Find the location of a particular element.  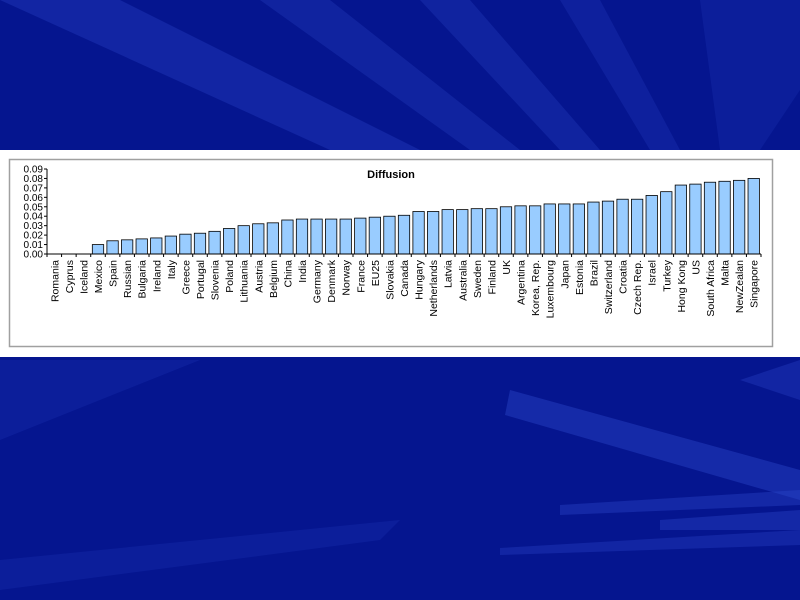

x-tick-label: Romania is located at coordinates (55, 281).